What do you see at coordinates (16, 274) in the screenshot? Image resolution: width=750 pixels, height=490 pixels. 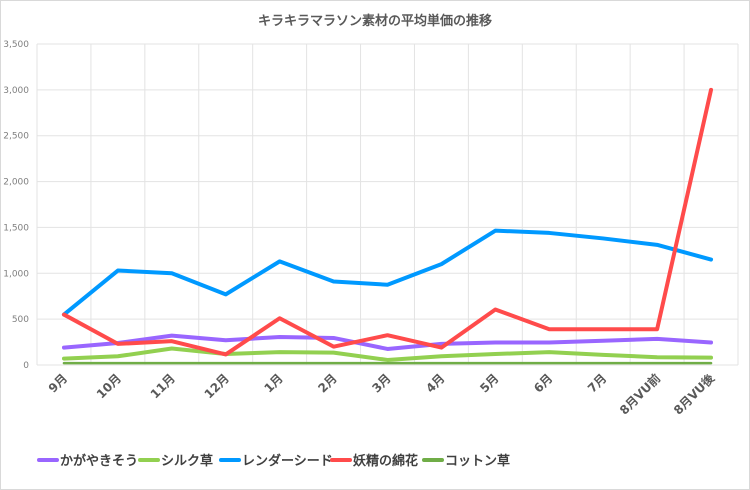 I see `y-tick-label: 1,000` at bounding box center [16, 274].